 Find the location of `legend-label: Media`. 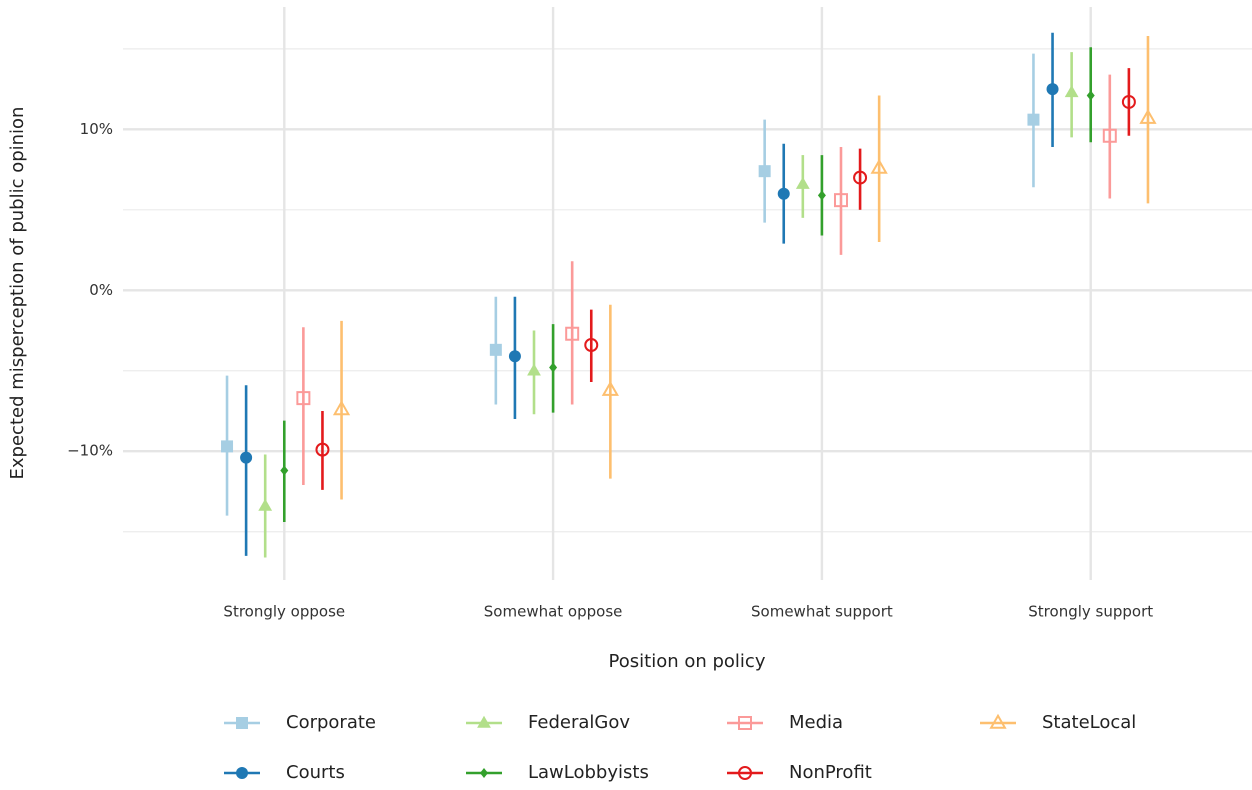

legend-label: Media is located at coordinates (816, 722).